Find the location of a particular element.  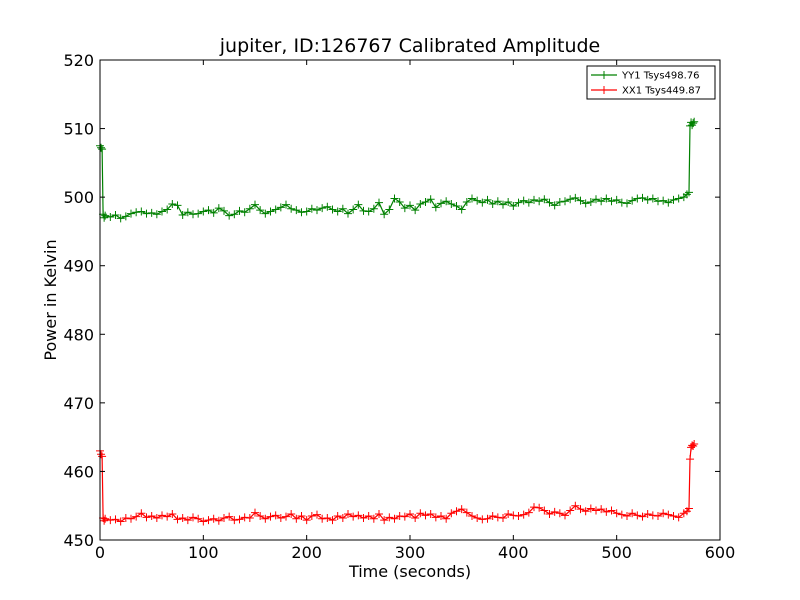

legend-marker is located at coordinates (604, 90).